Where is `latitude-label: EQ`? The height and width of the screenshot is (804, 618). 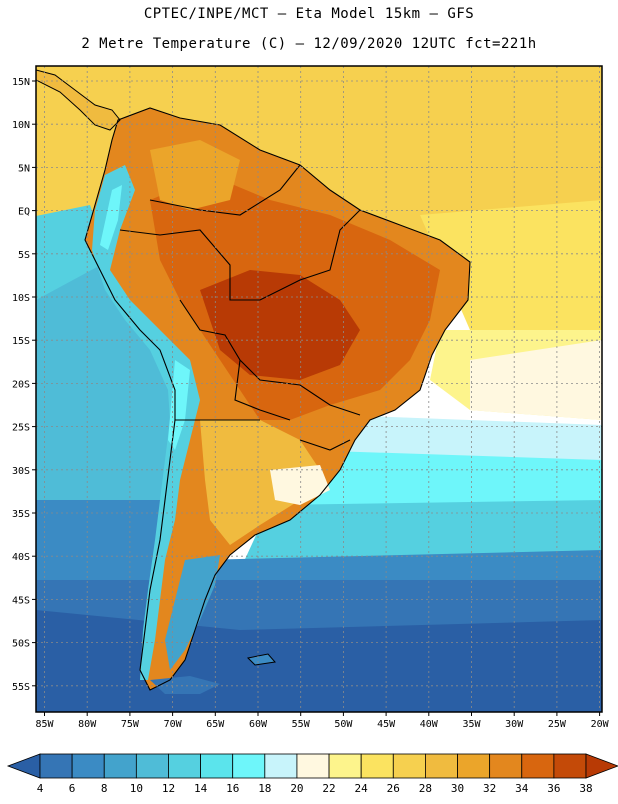
latitude-label: EQ is located at coordinates (24, 212).